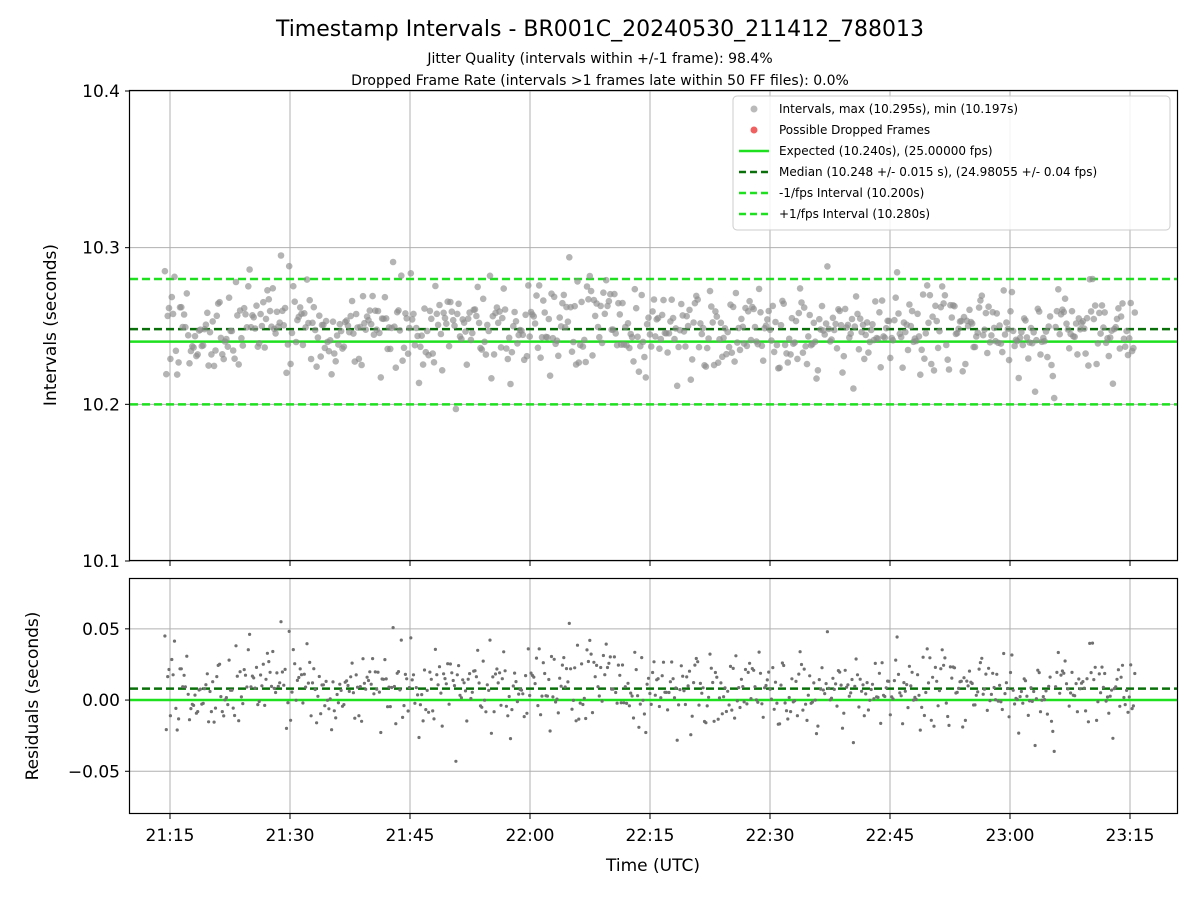 This screenshot has width=1200, height=900. I want to click on intervals-x-ticks, so click(650, 563).